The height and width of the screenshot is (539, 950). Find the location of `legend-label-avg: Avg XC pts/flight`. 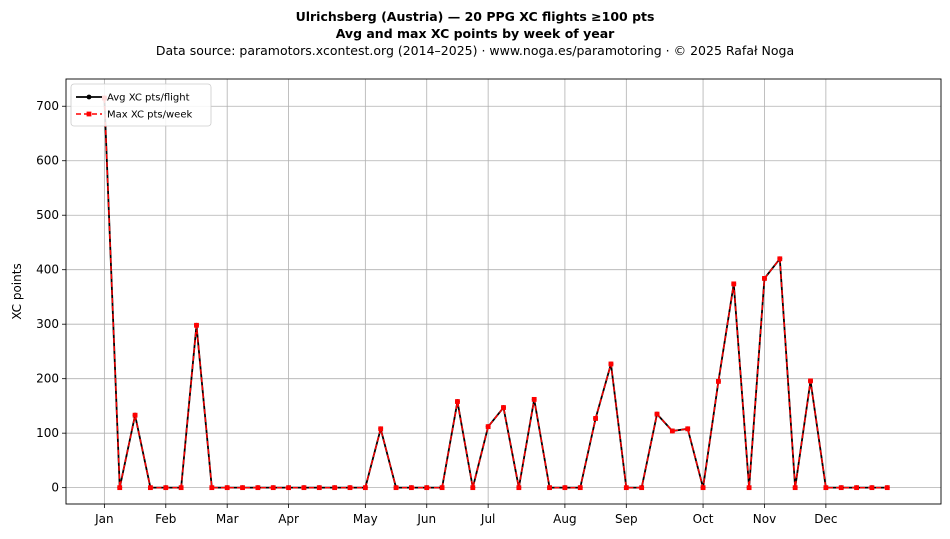

legend-label-avg: Avg XC pts/flight is located at coordinates (148, 98).